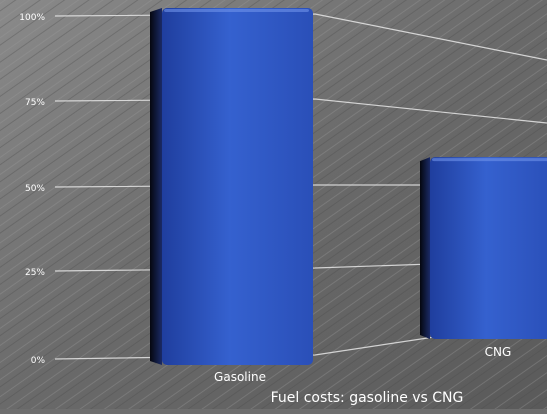 Image resolution: width=547 pixels, height=414 pixels. What do you see at coordinates (240, 377) in the screenshot?
I see `x-tick-label: Gasoline` at bounding box center [240, 377].